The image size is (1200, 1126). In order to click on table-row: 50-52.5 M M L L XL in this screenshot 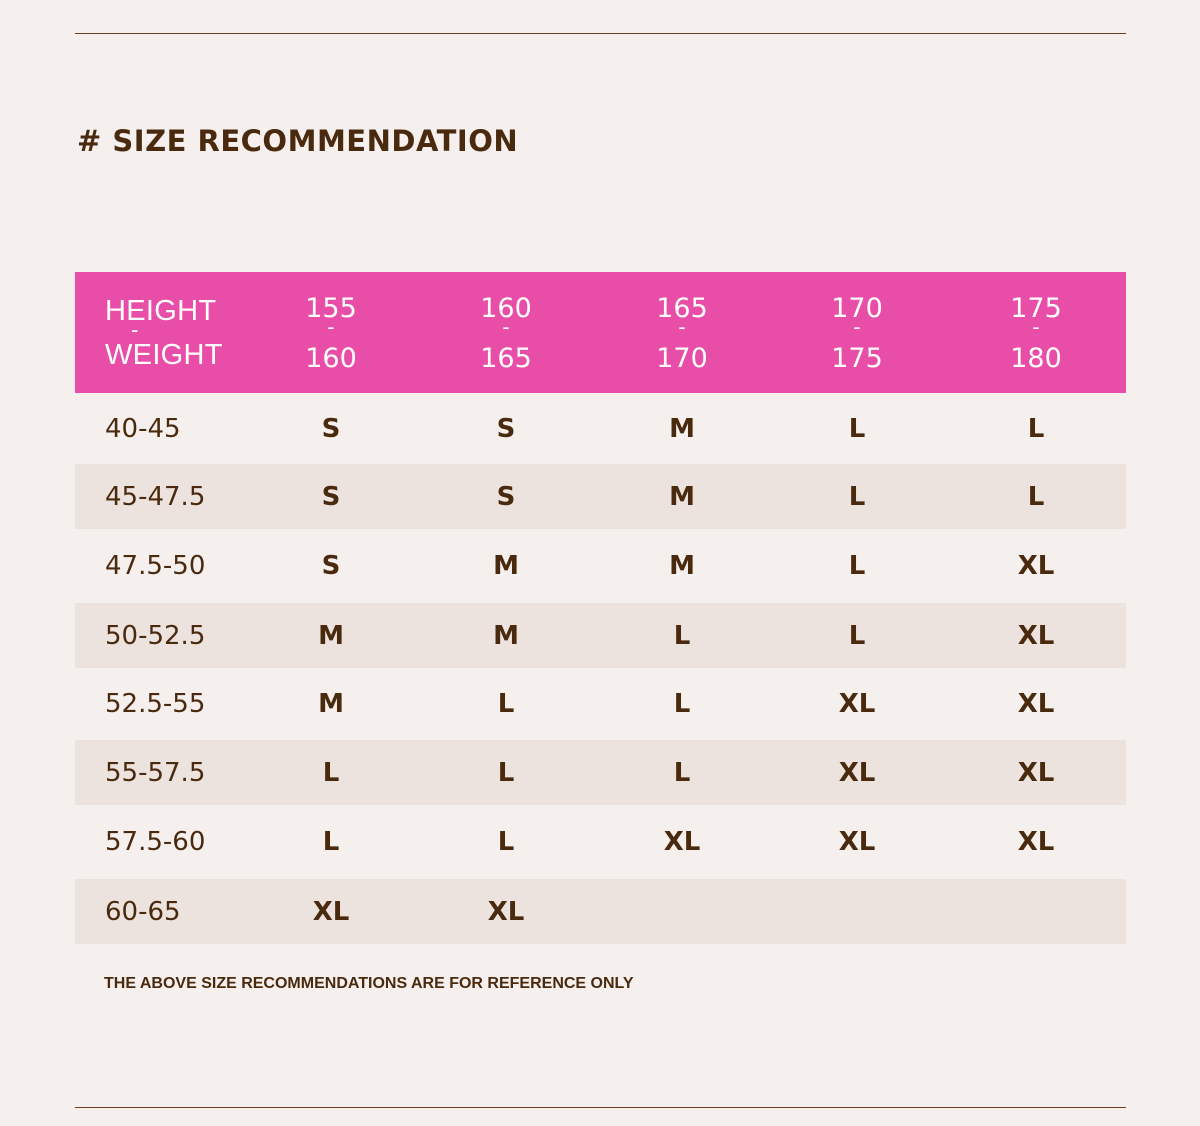, I will do `click(600, 635)`.